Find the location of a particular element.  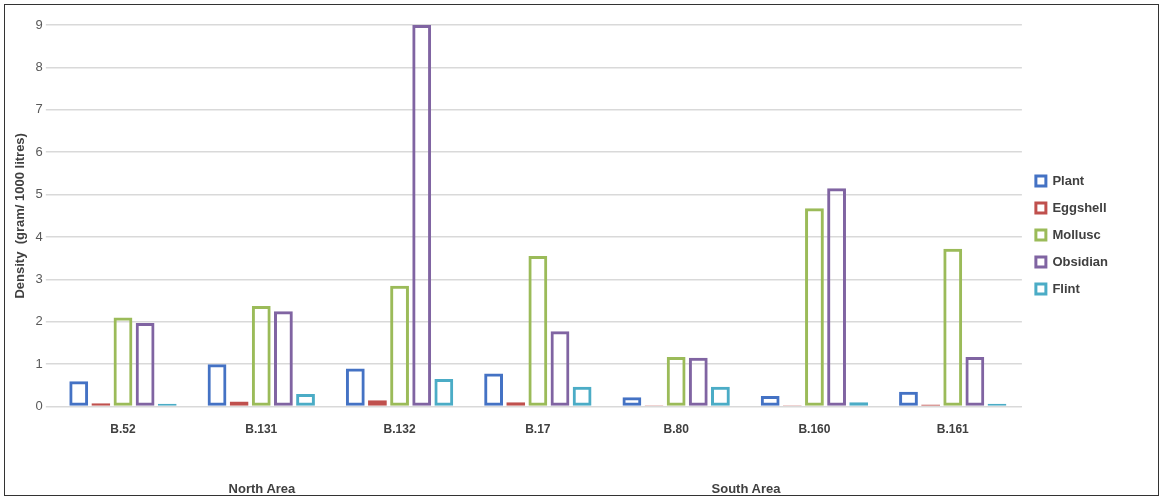

x-tick-label: B.161 is located at coordinates (953, 429).